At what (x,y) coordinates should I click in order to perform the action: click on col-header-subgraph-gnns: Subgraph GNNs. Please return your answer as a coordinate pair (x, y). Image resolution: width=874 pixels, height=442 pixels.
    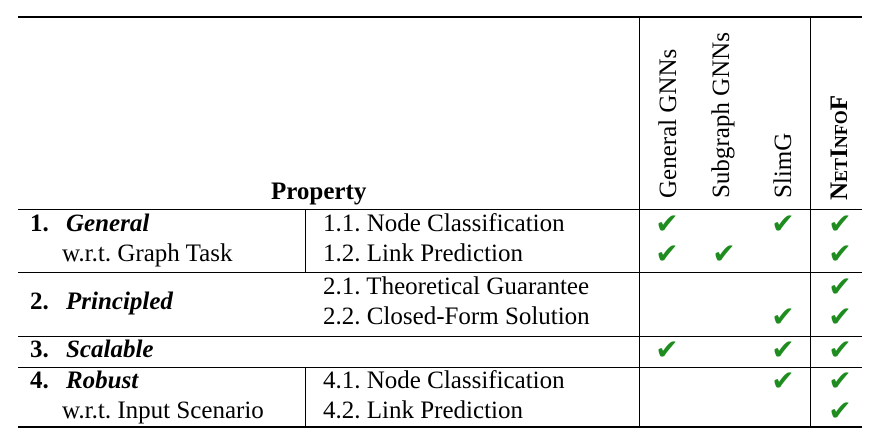
    Looking at the image, I should click on (721, 115).